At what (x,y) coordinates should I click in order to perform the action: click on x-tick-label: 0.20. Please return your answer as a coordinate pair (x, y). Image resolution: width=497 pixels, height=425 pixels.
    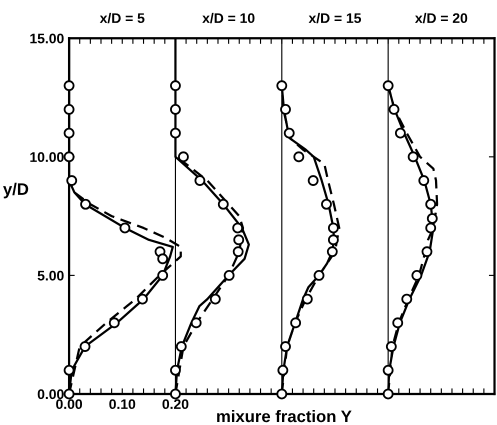
    Looking at the image, I should click on (175, 404).